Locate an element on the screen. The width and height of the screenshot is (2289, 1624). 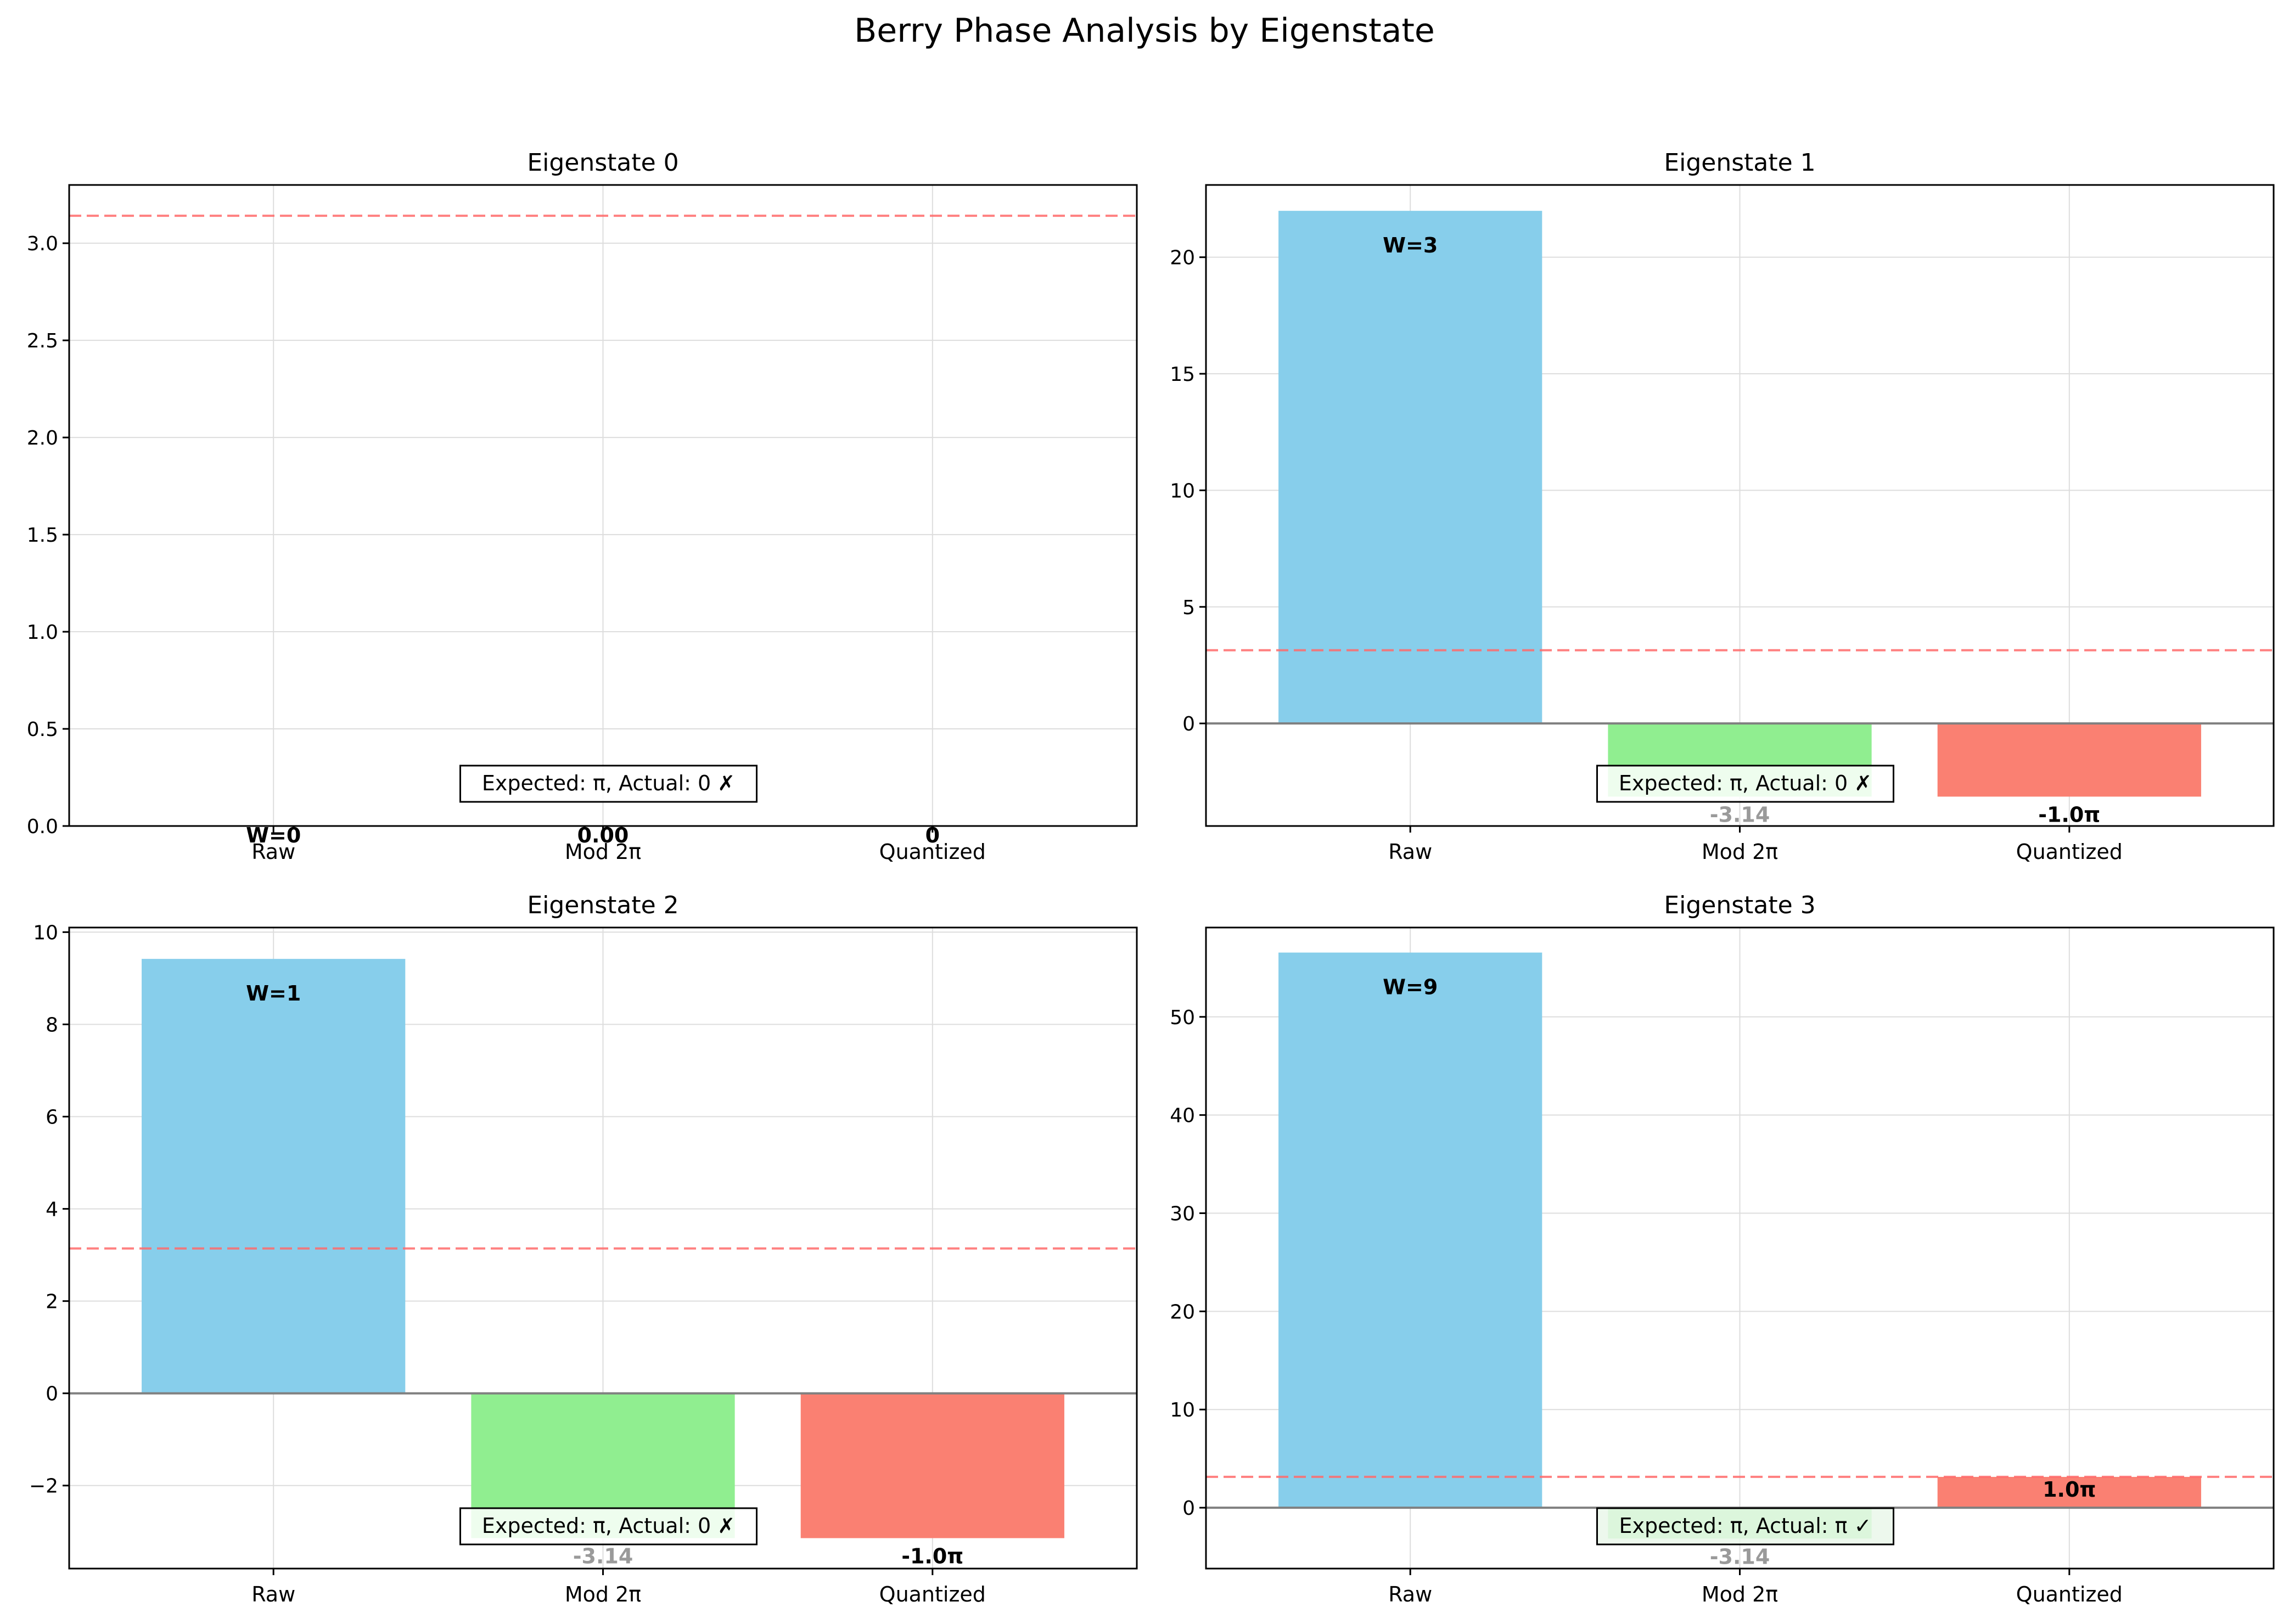
bar-value-label: W=9 is located at coordinates (1410, 987).